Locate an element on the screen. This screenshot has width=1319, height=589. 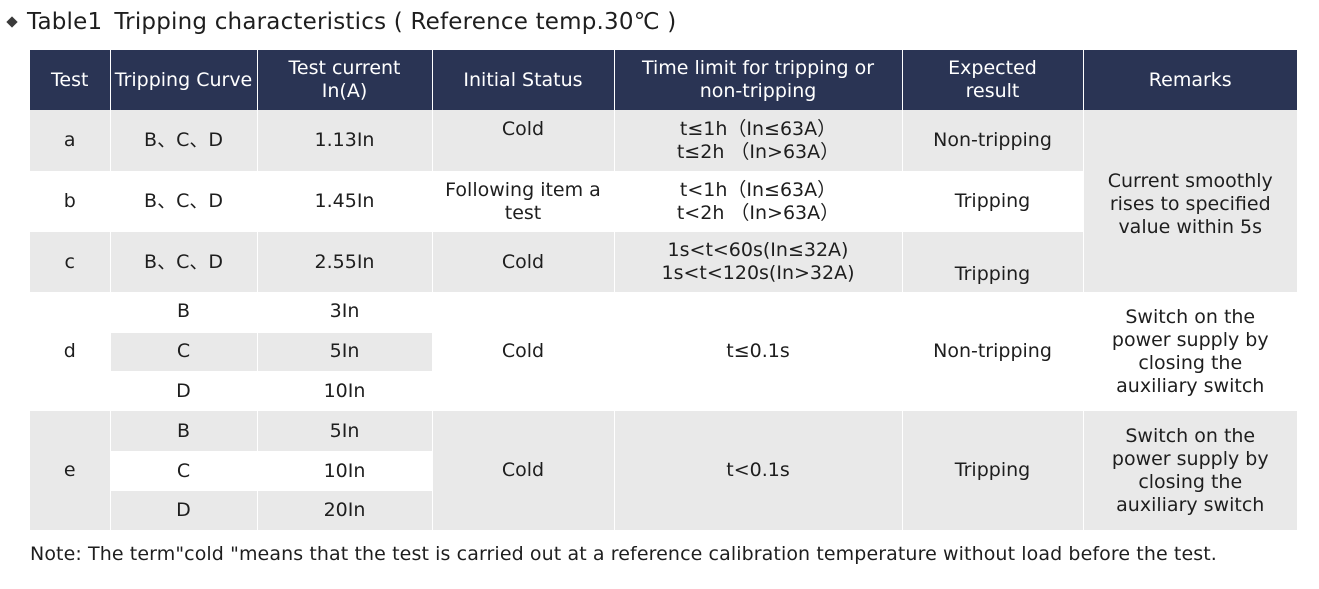
cell-curve-d-d: D is located at coordinates (184, 391).